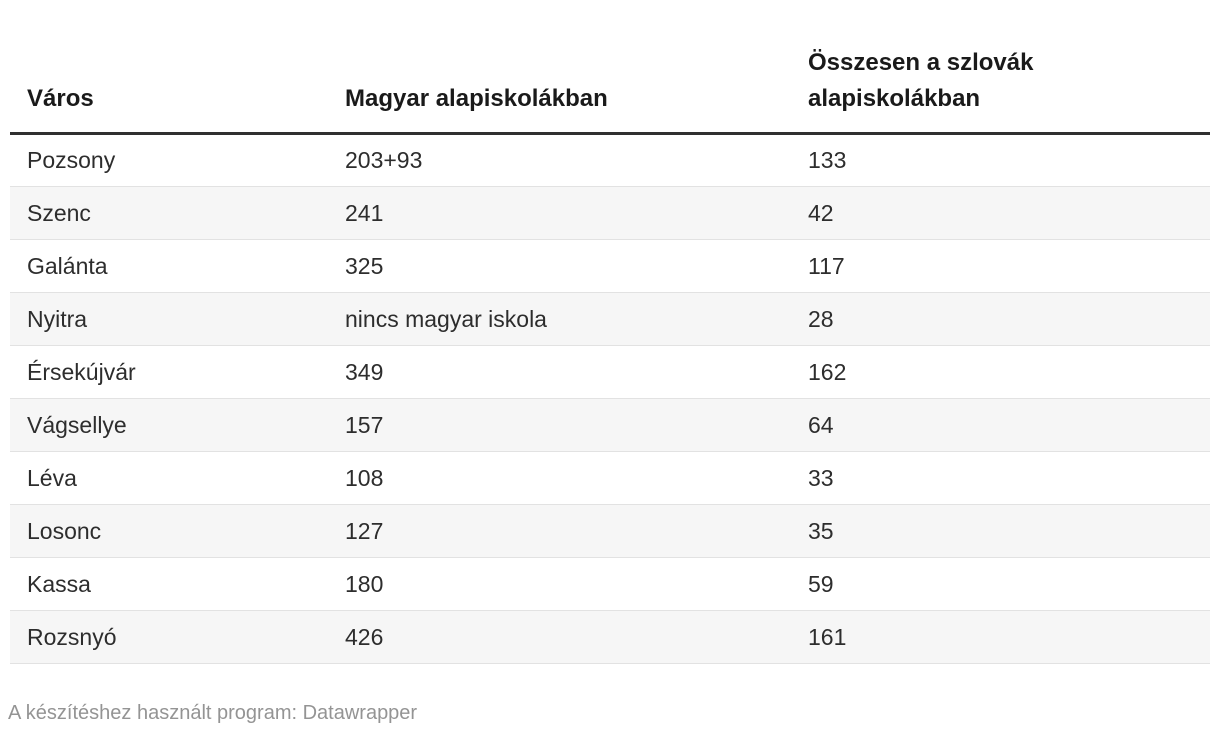 The image size is (1220, 752). I want to click on cell-hungarian-schools: 426, so click(364, 636).